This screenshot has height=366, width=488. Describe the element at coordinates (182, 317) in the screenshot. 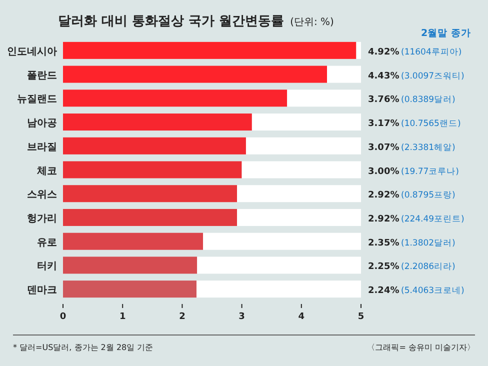

I see `x-tick-label: 2` at that location.